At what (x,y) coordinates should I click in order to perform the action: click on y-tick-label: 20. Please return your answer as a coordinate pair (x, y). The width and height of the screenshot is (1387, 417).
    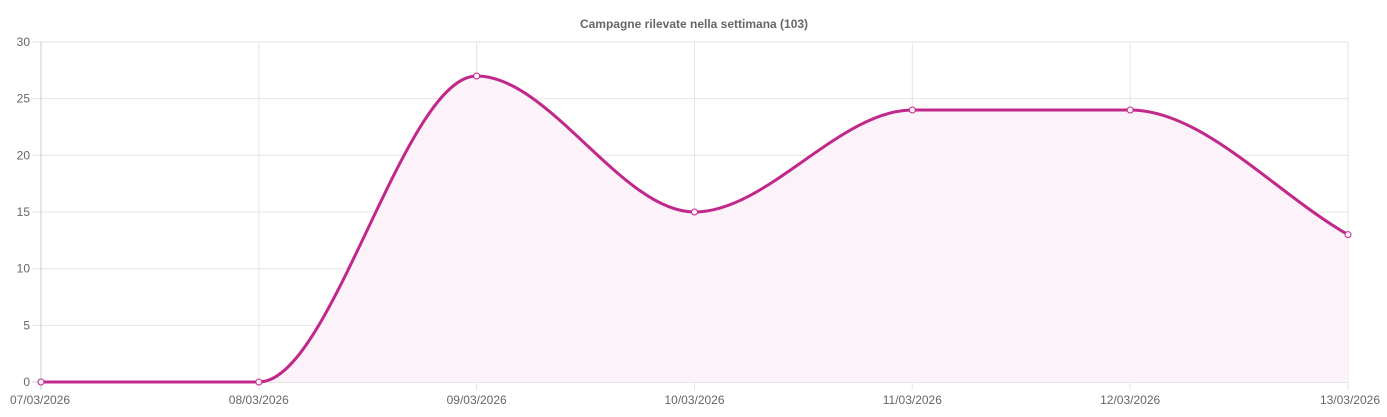
    Looking at the image, I should click on (24, 155).